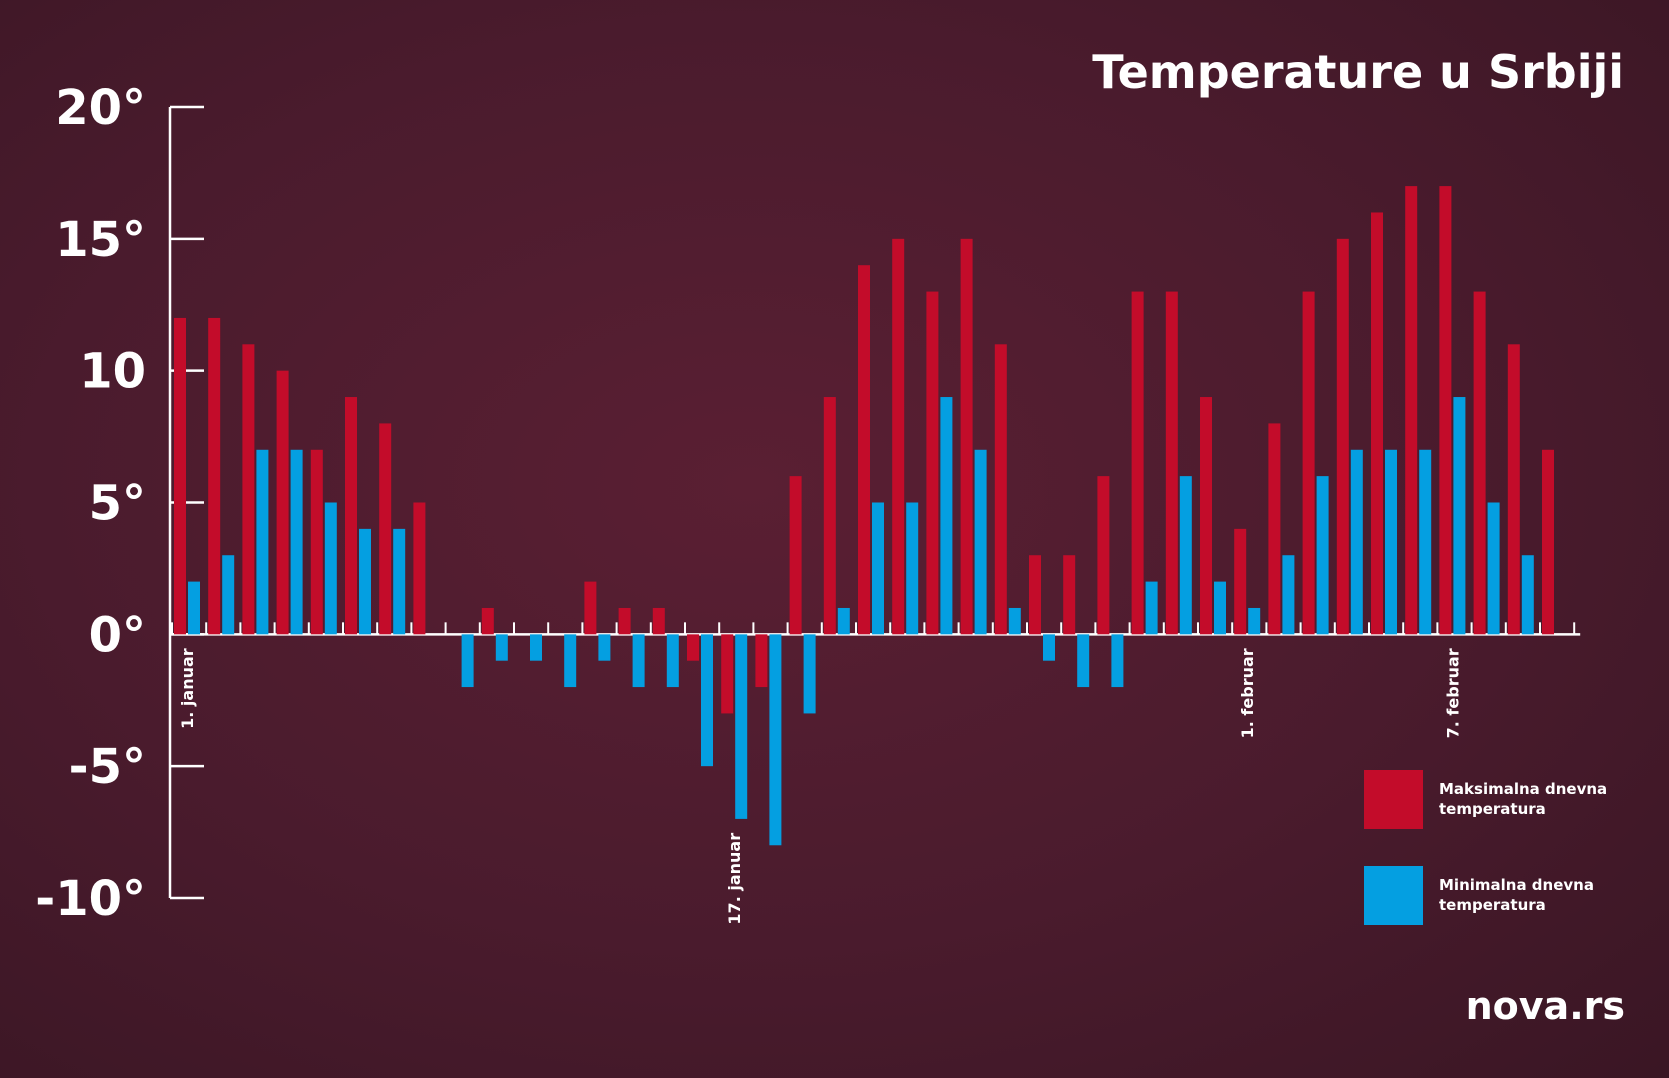 The image size is (1669, 1078). Describe the element at coordinates (112, 372) in the screenshot. I see `y-tick-label: 10` at that location.